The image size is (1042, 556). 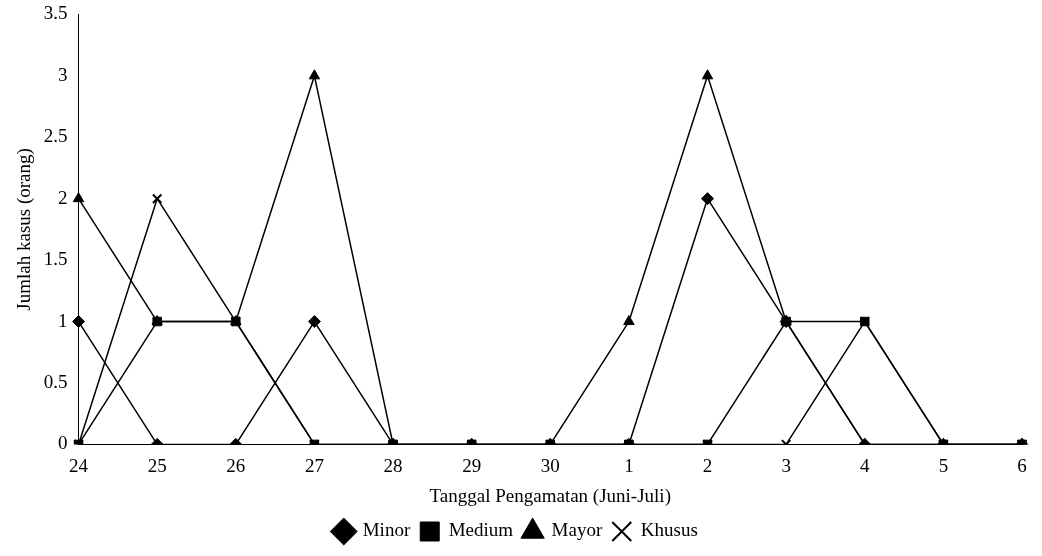 What do you see at coordinates (669, 530) in the screenshot?
I see `legend-label: Khusus` at bounding box center [669, 530].